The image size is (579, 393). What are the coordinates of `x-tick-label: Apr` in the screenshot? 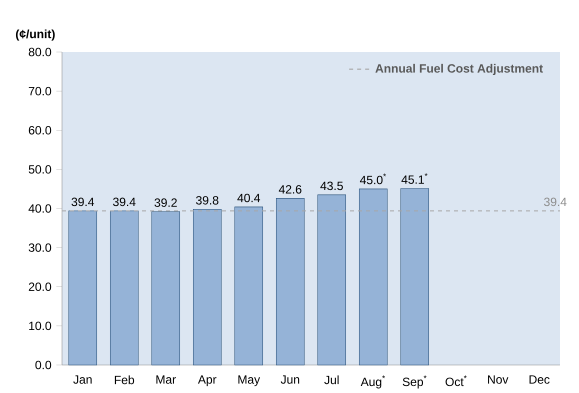 It's located at (207, 380).